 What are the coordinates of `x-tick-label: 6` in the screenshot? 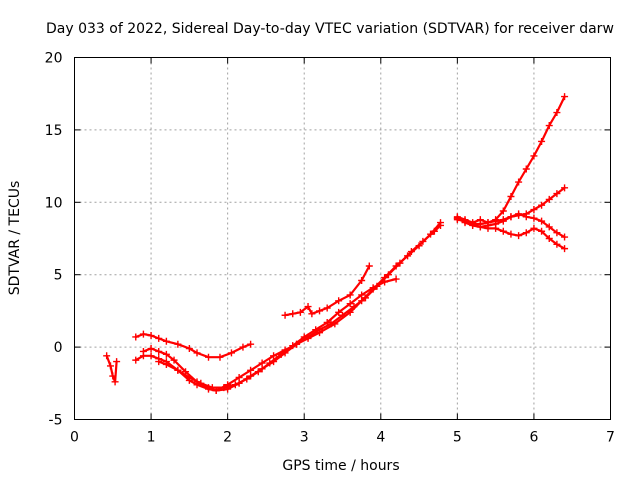 It's located at (533, 438).